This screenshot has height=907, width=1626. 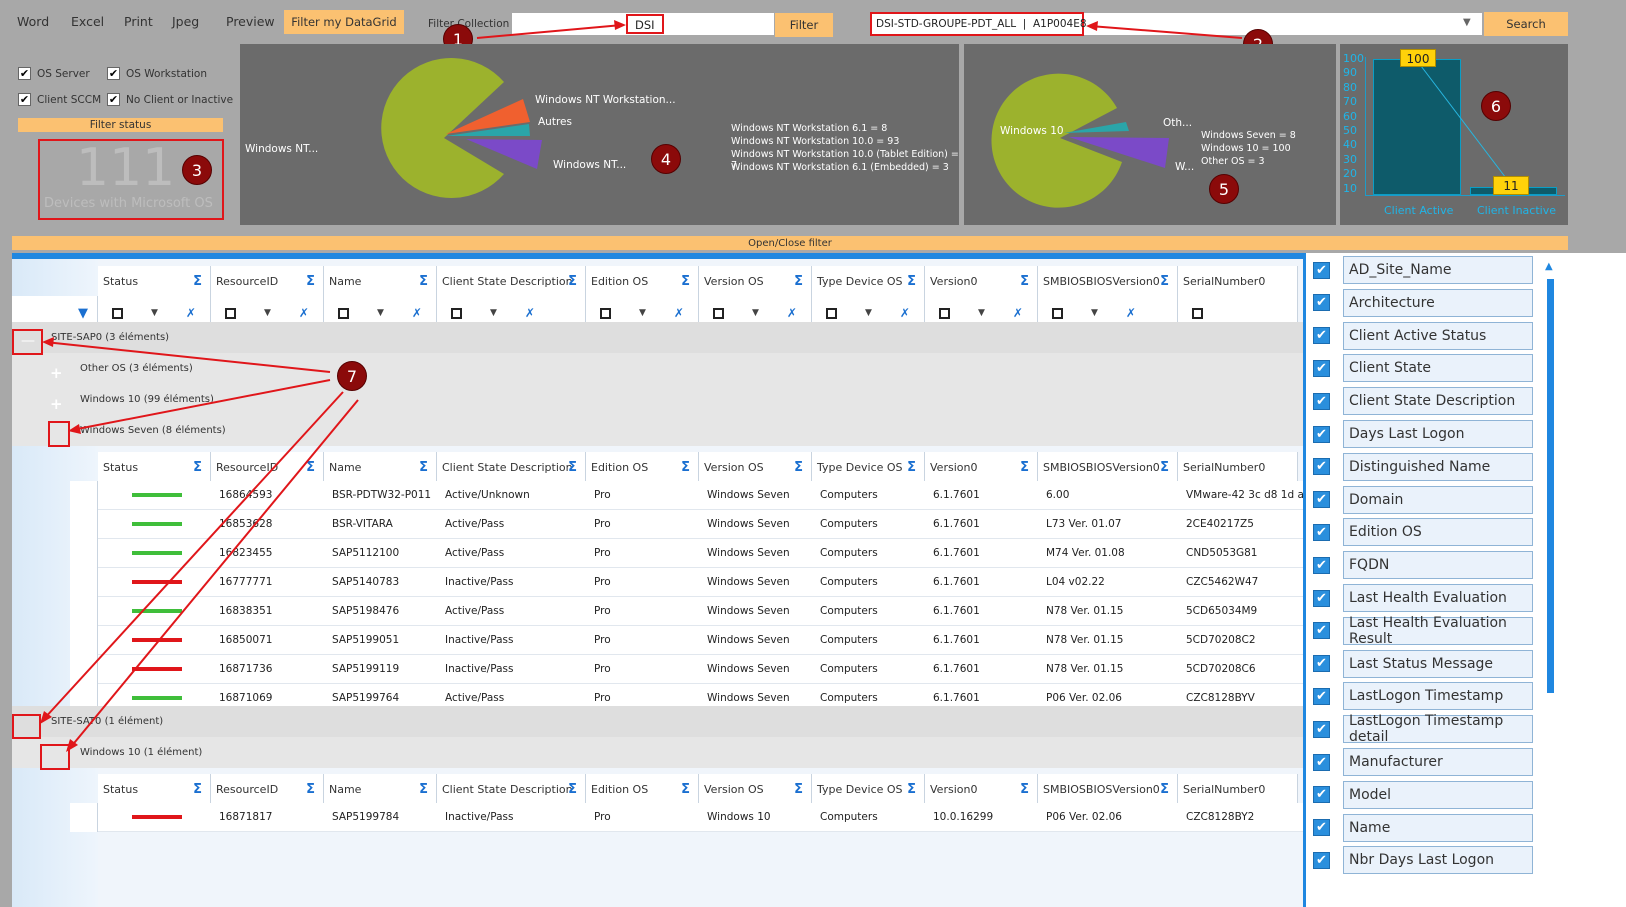 What do you see at coordinates (642, 789) in the screenshot?
I see `column-header-edition-os: Edition OS Σ` at bounding box center [642, 789].